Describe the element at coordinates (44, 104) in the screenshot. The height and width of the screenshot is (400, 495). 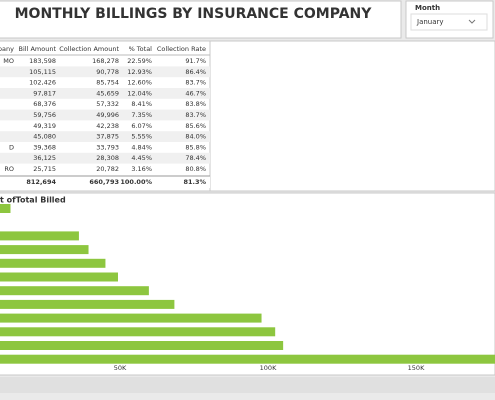
I see `table-cell: 68,376` at that location.